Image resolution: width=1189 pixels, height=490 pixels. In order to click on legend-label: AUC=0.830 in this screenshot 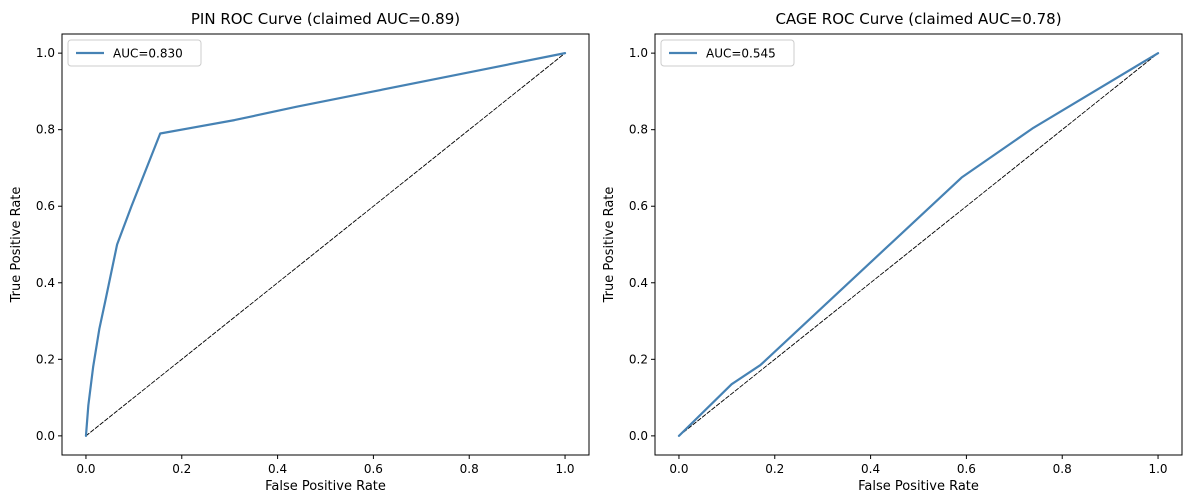, I will do `click(148, 54)`.